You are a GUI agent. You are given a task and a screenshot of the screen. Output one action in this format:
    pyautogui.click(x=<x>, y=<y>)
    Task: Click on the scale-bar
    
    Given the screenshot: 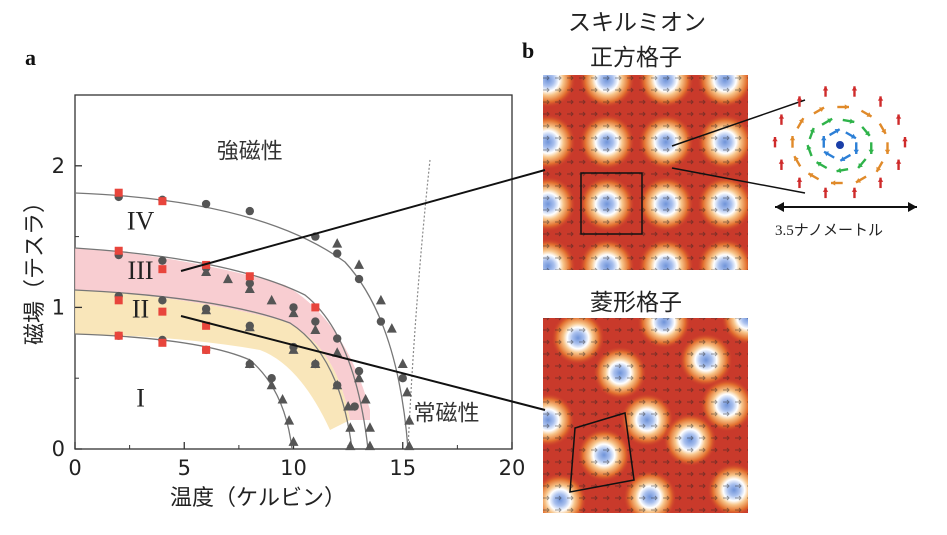 What is the action you would take?
    pyautogui.click(x=846, y=207)
    